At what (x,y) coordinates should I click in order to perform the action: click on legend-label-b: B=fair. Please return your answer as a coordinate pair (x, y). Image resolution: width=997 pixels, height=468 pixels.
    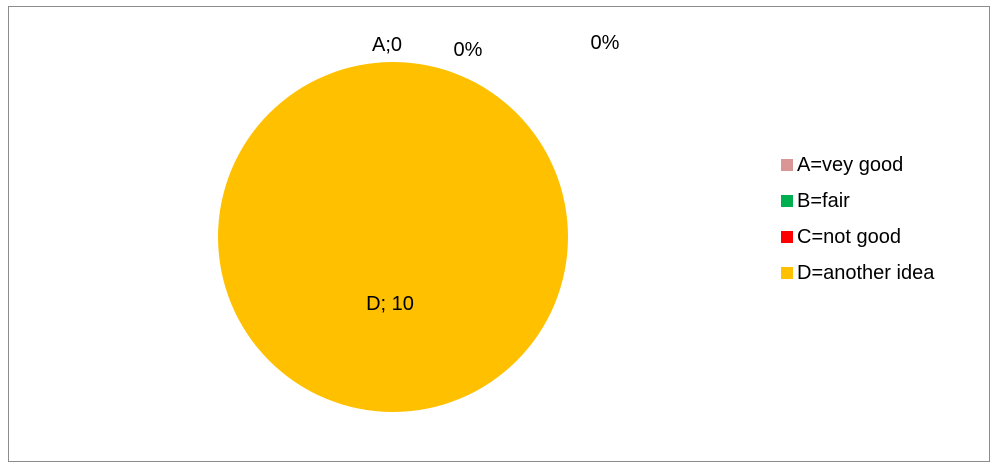
    Looking at the image, I should click on (823, 200).